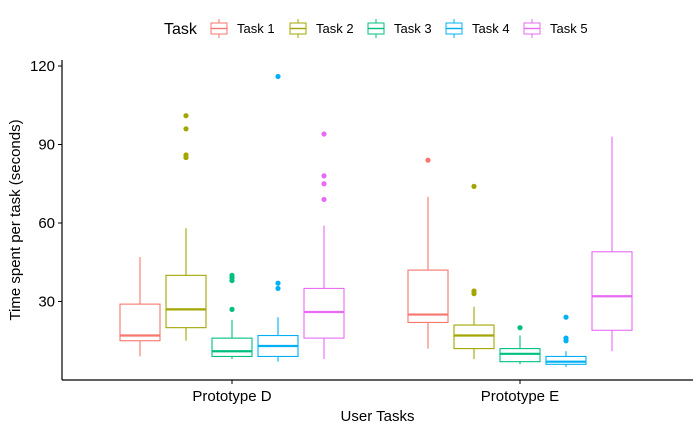 The image size is (700, 432). I want to click on legend-label: Task 1, so click(256, 28).